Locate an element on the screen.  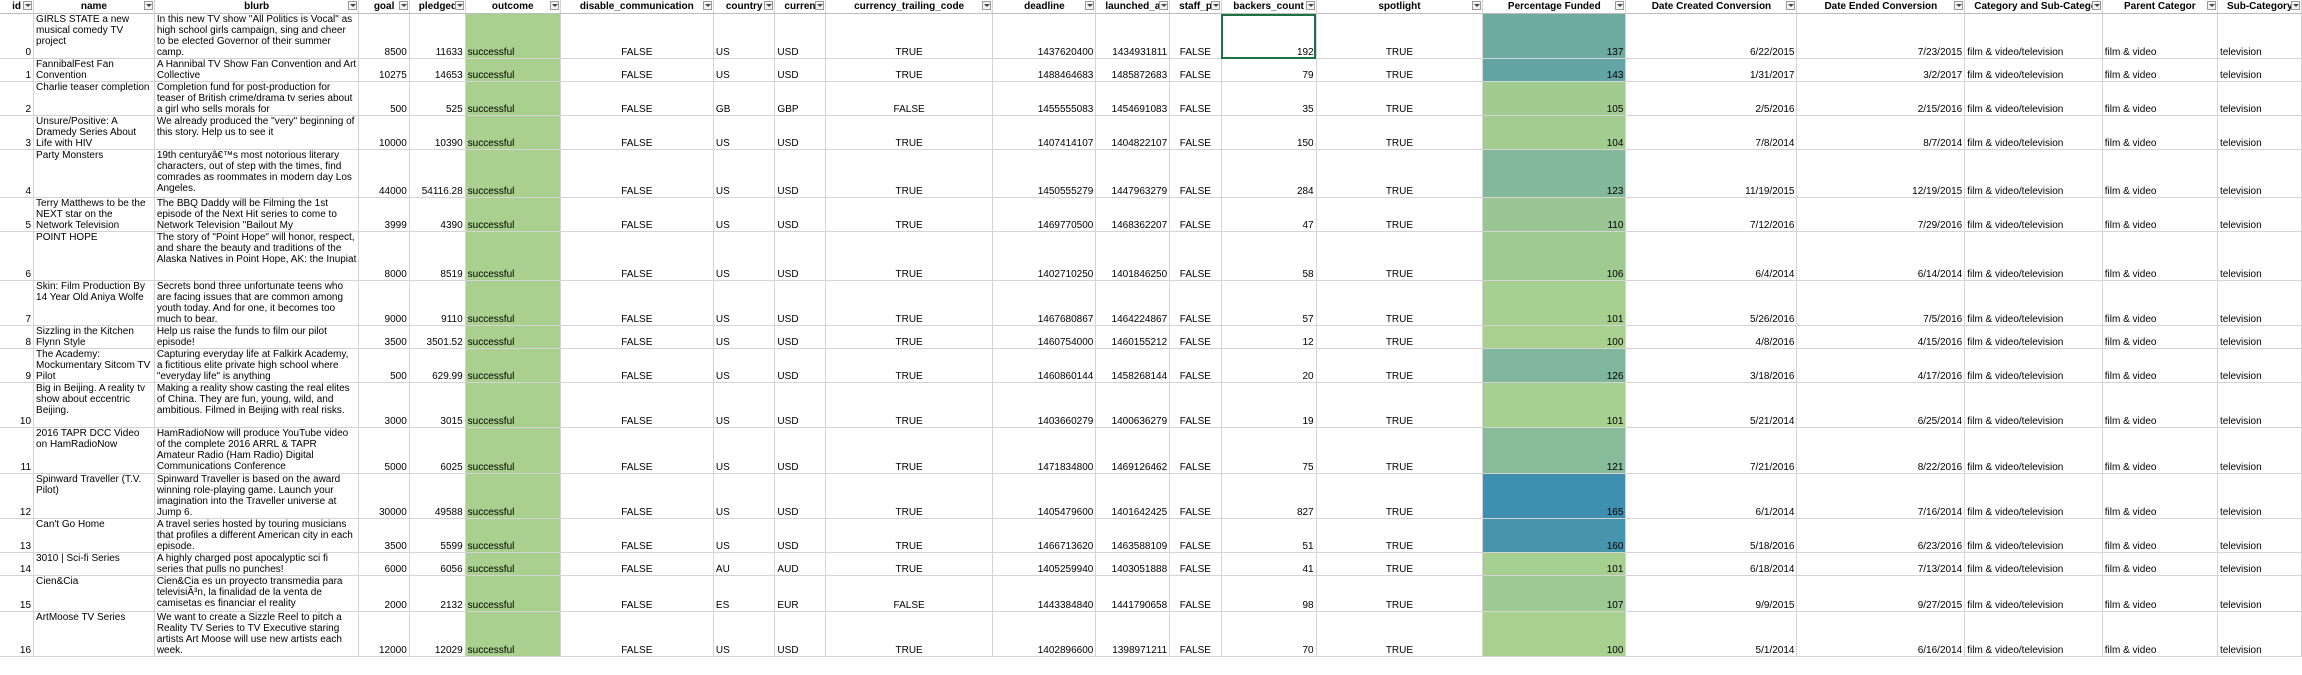
cell-deadline: 1450555279 is located at coordinates (1044, 173).